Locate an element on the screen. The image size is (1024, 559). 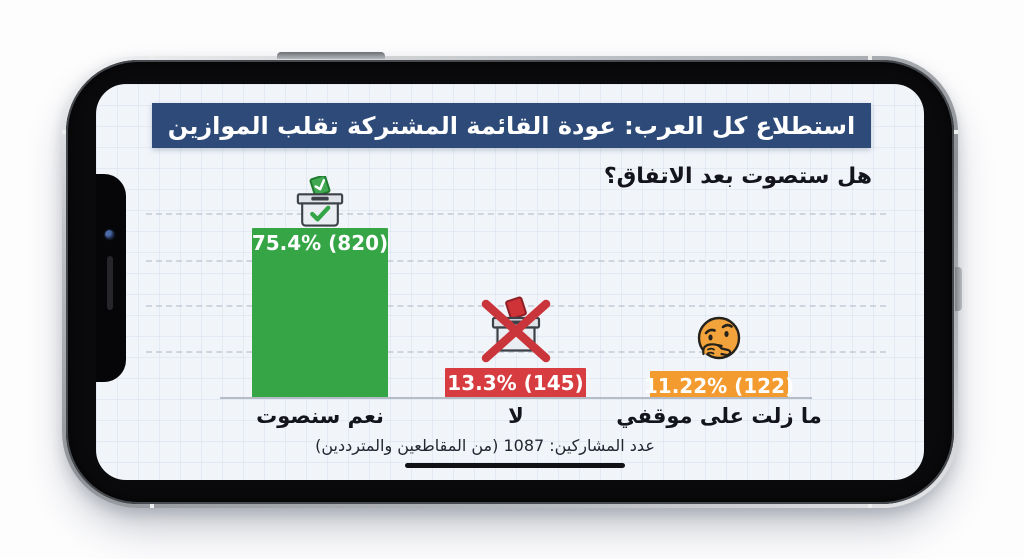
poll-question: هل ستصوت بعد الاتفاق؟ is located at coordinates (737, 176).